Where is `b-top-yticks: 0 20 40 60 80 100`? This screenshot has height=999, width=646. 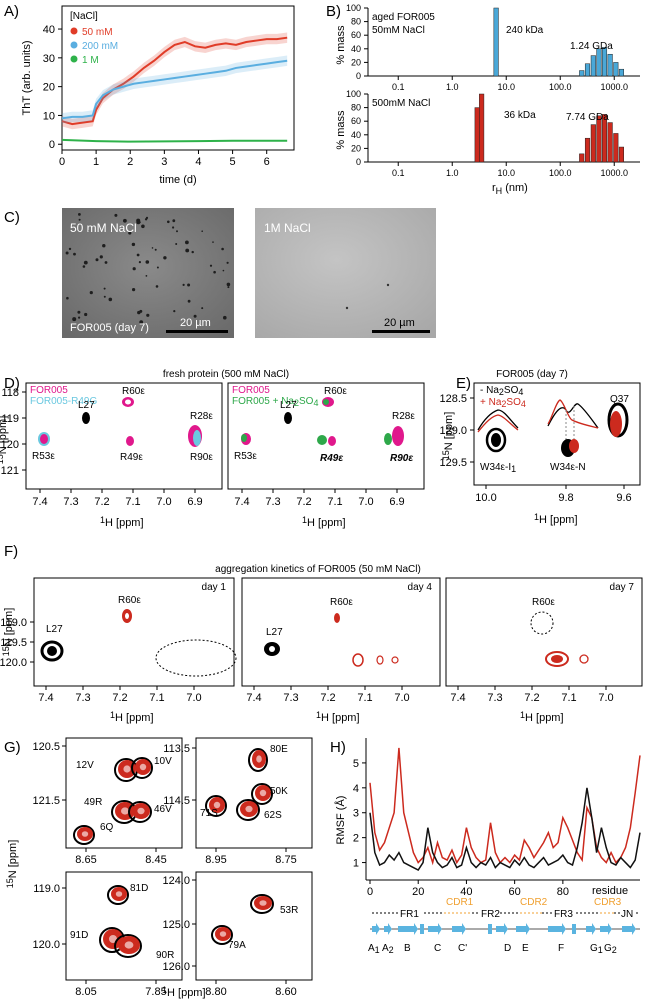
b-top-yticks: 0 20 40 60 80 100 is located at coordinates (357, 42).